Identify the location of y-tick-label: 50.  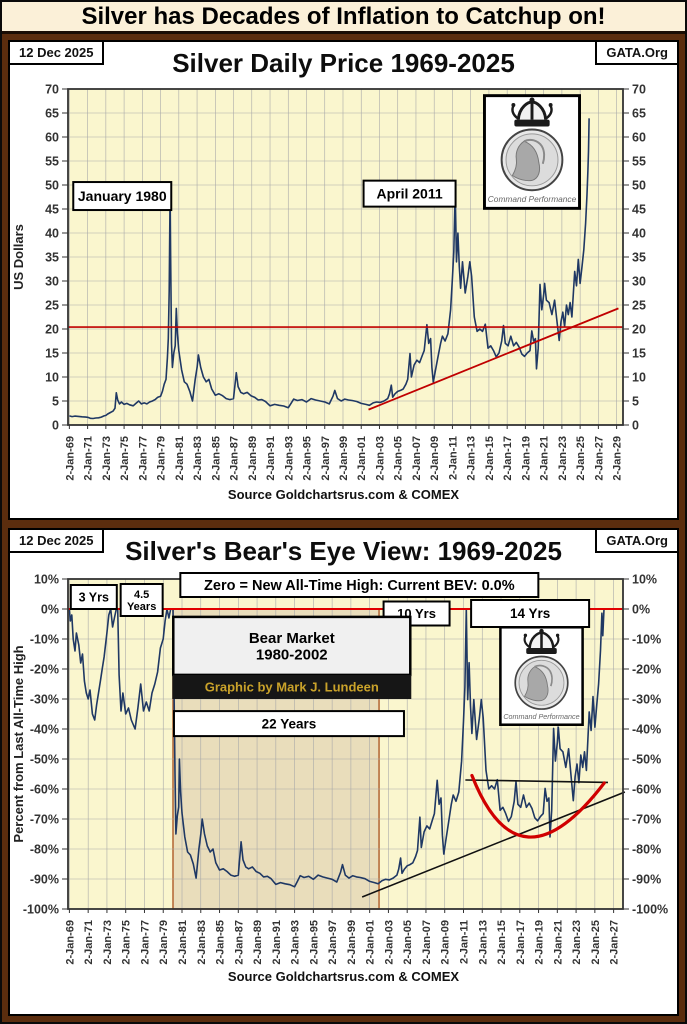
(639, 186).